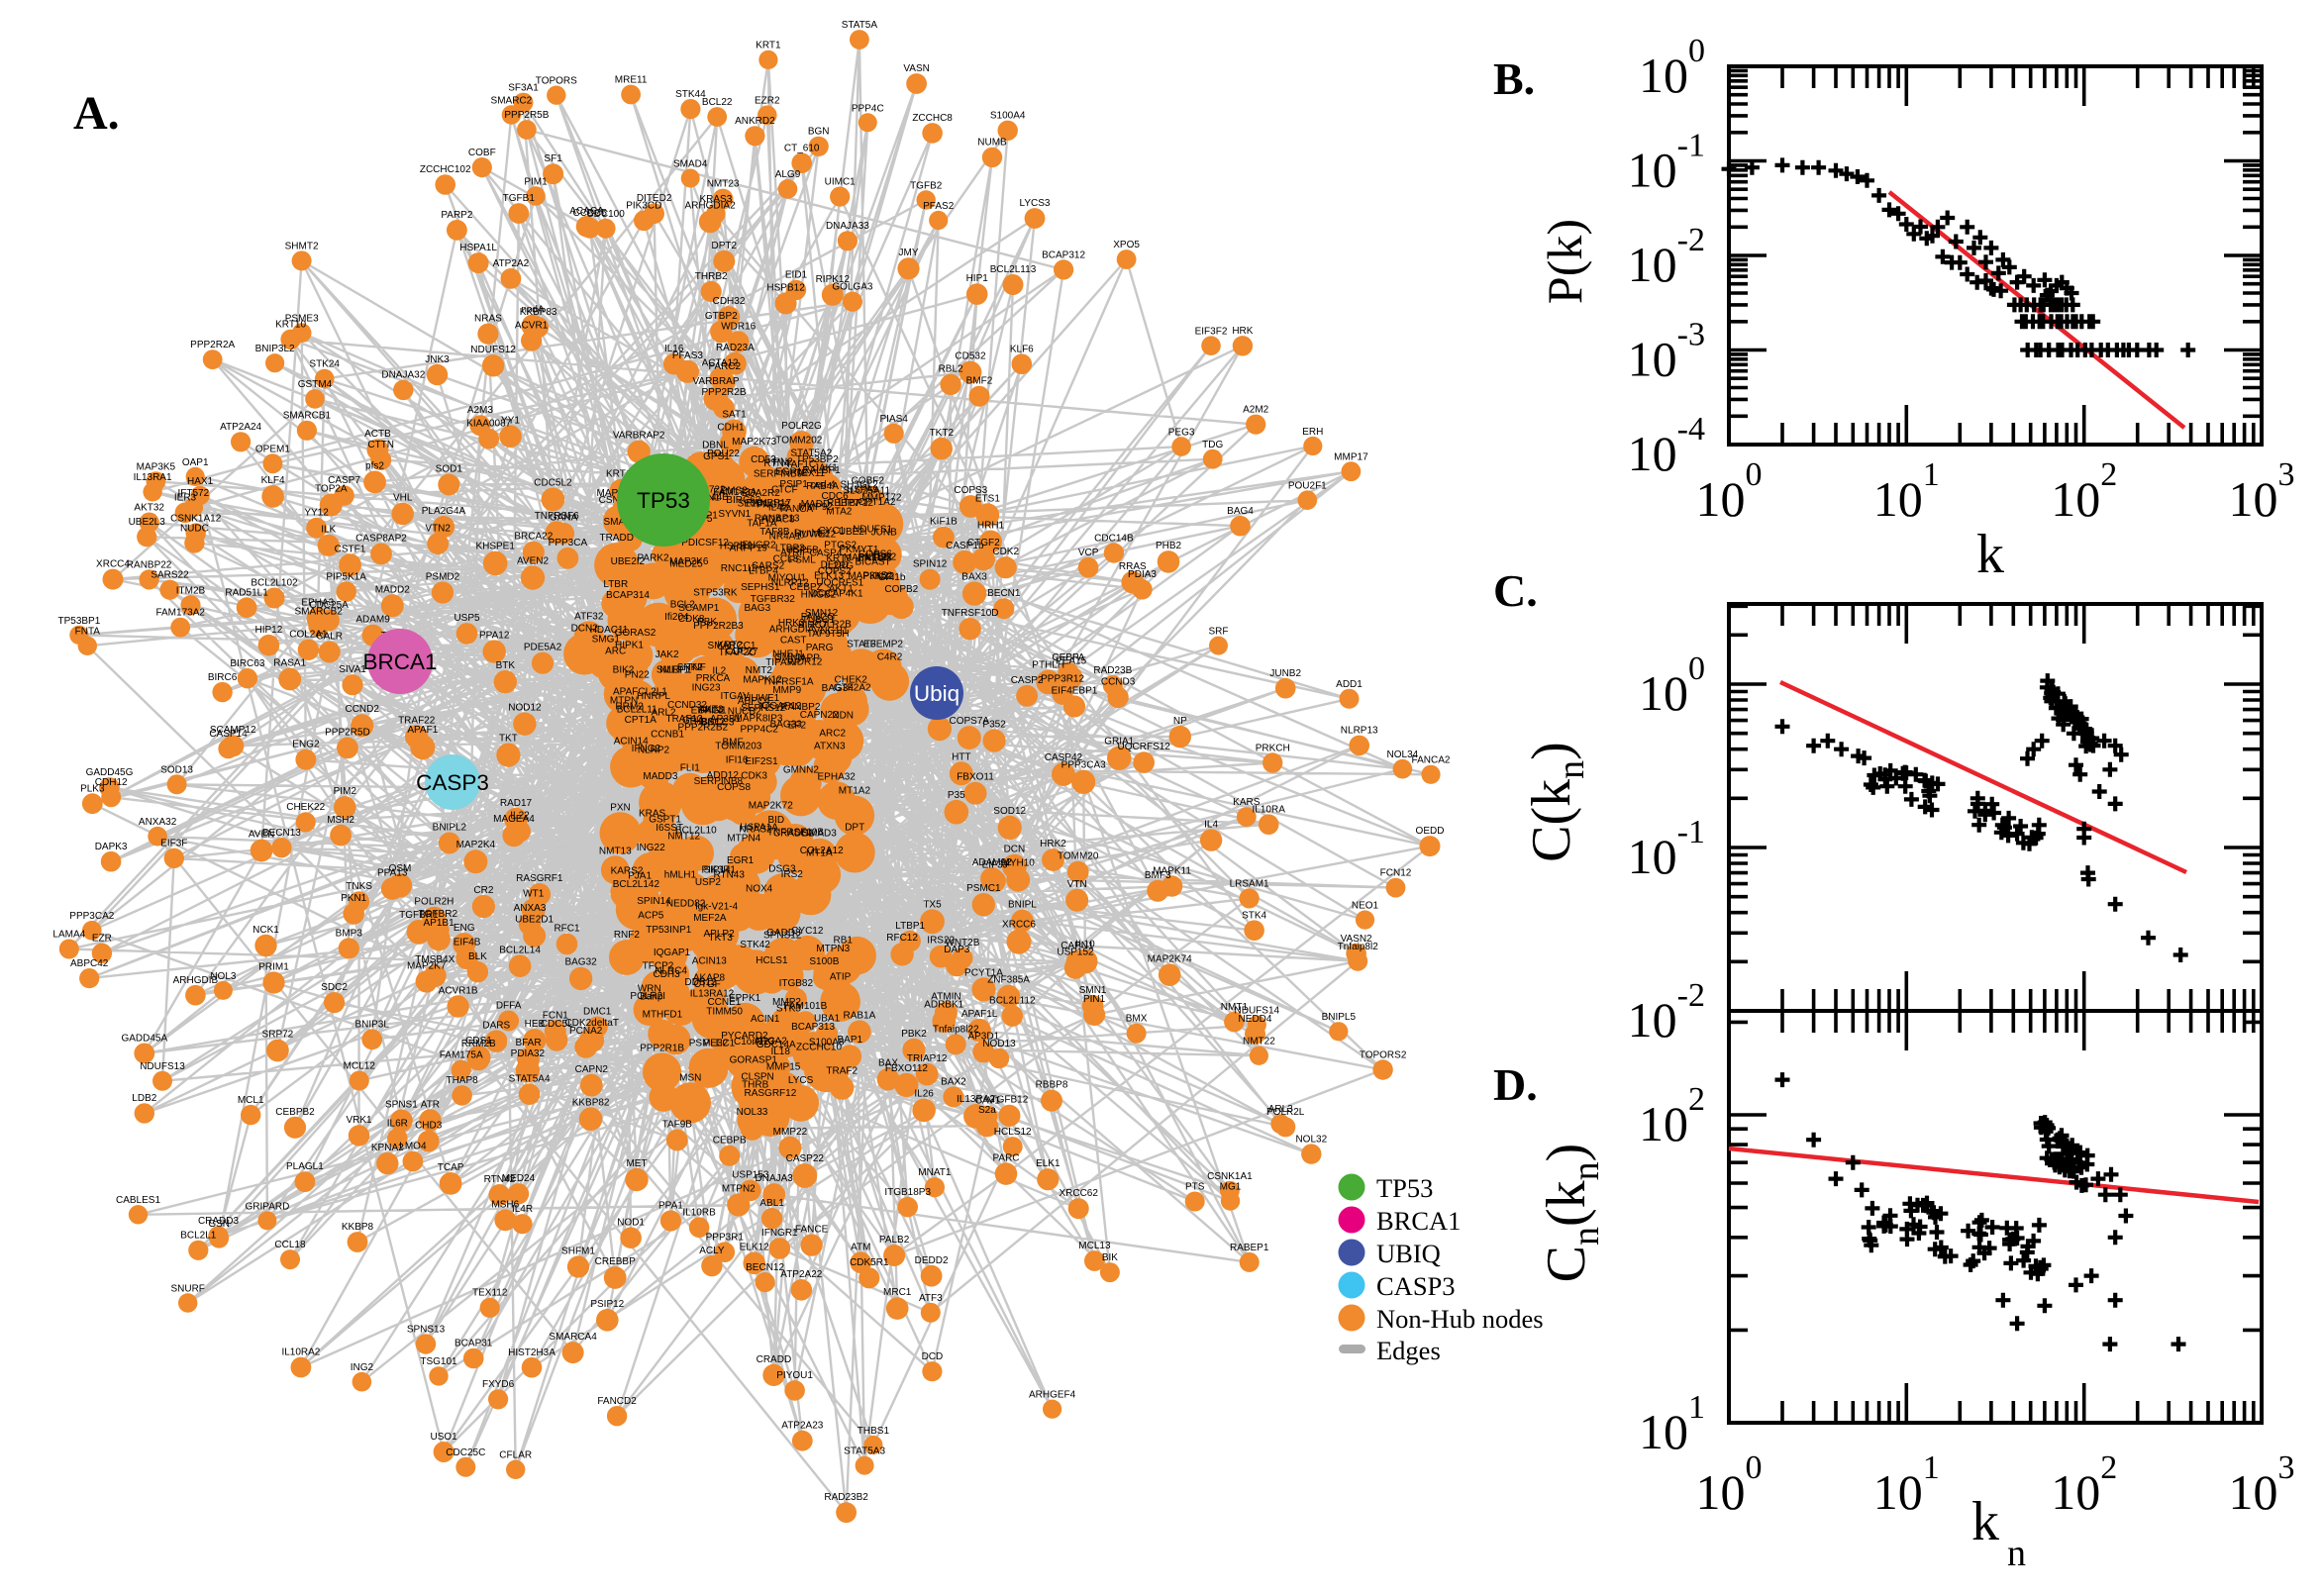 This screenshot has height=1596, width=2323. Describe the element at coordinates (707, 722) in the screenshot. I see `svg-text: THBS12` at that location.